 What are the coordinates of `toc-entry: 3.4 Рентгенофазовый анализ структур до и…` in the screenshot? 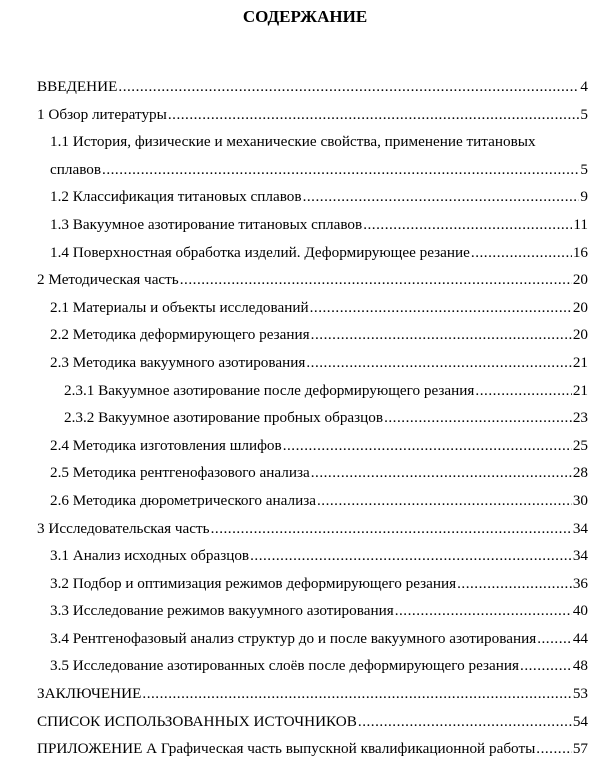 It's located at (312, 639).